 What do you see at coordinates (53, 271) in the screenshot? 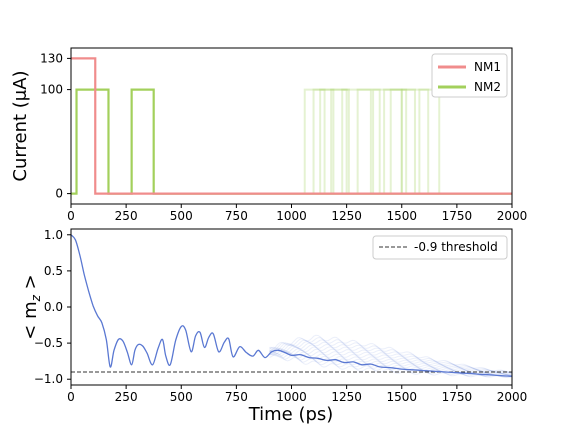
I see `y-tick-label: 0.5` at bounding box center [53, 271].